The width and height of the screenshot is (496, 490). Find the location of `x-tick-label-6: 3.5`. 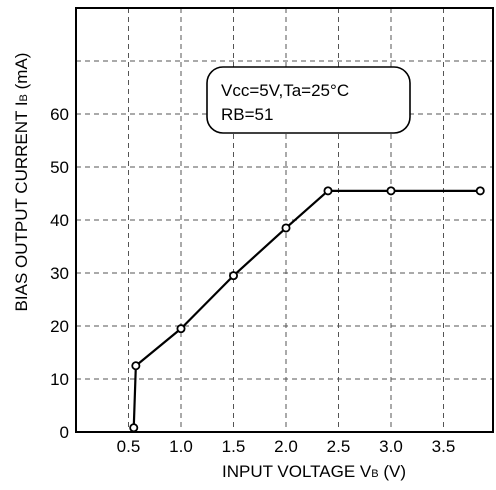

x-tick-label-6: 3.5 is located at coordinates (444, 446).